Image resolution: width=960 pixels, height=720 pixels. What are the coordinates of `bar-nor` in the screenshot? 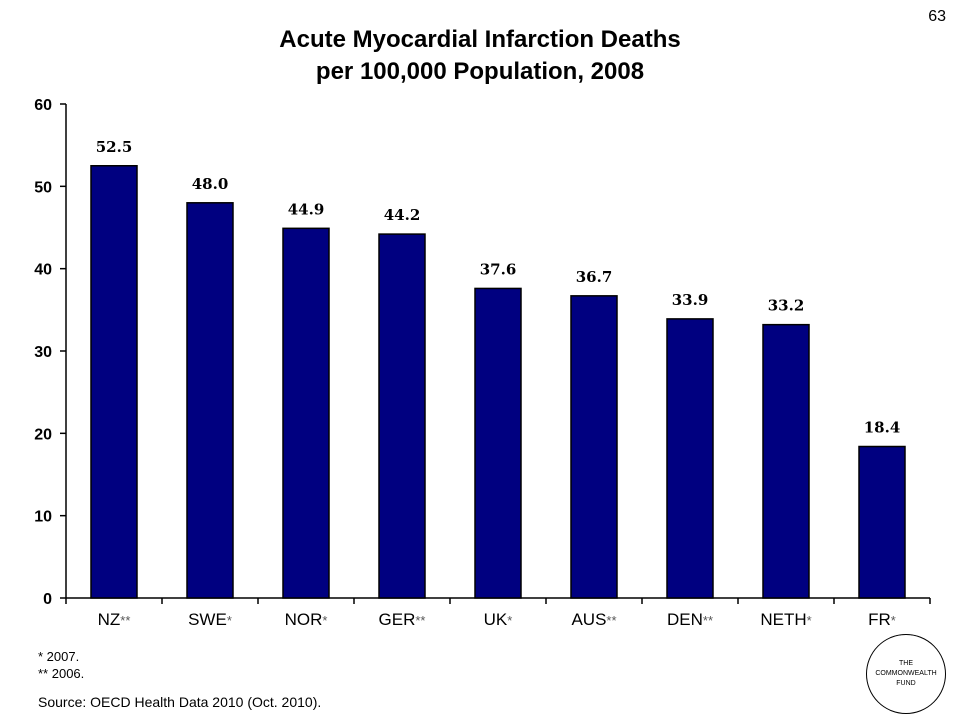 It's located at (306, 413).